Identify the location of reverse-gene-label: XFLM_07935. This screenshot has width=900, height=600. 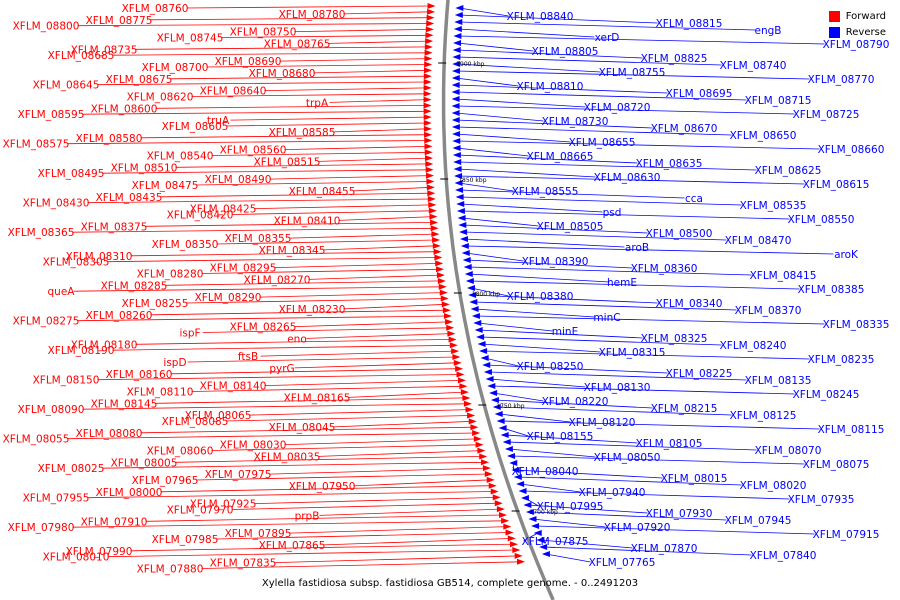
(821, 500).